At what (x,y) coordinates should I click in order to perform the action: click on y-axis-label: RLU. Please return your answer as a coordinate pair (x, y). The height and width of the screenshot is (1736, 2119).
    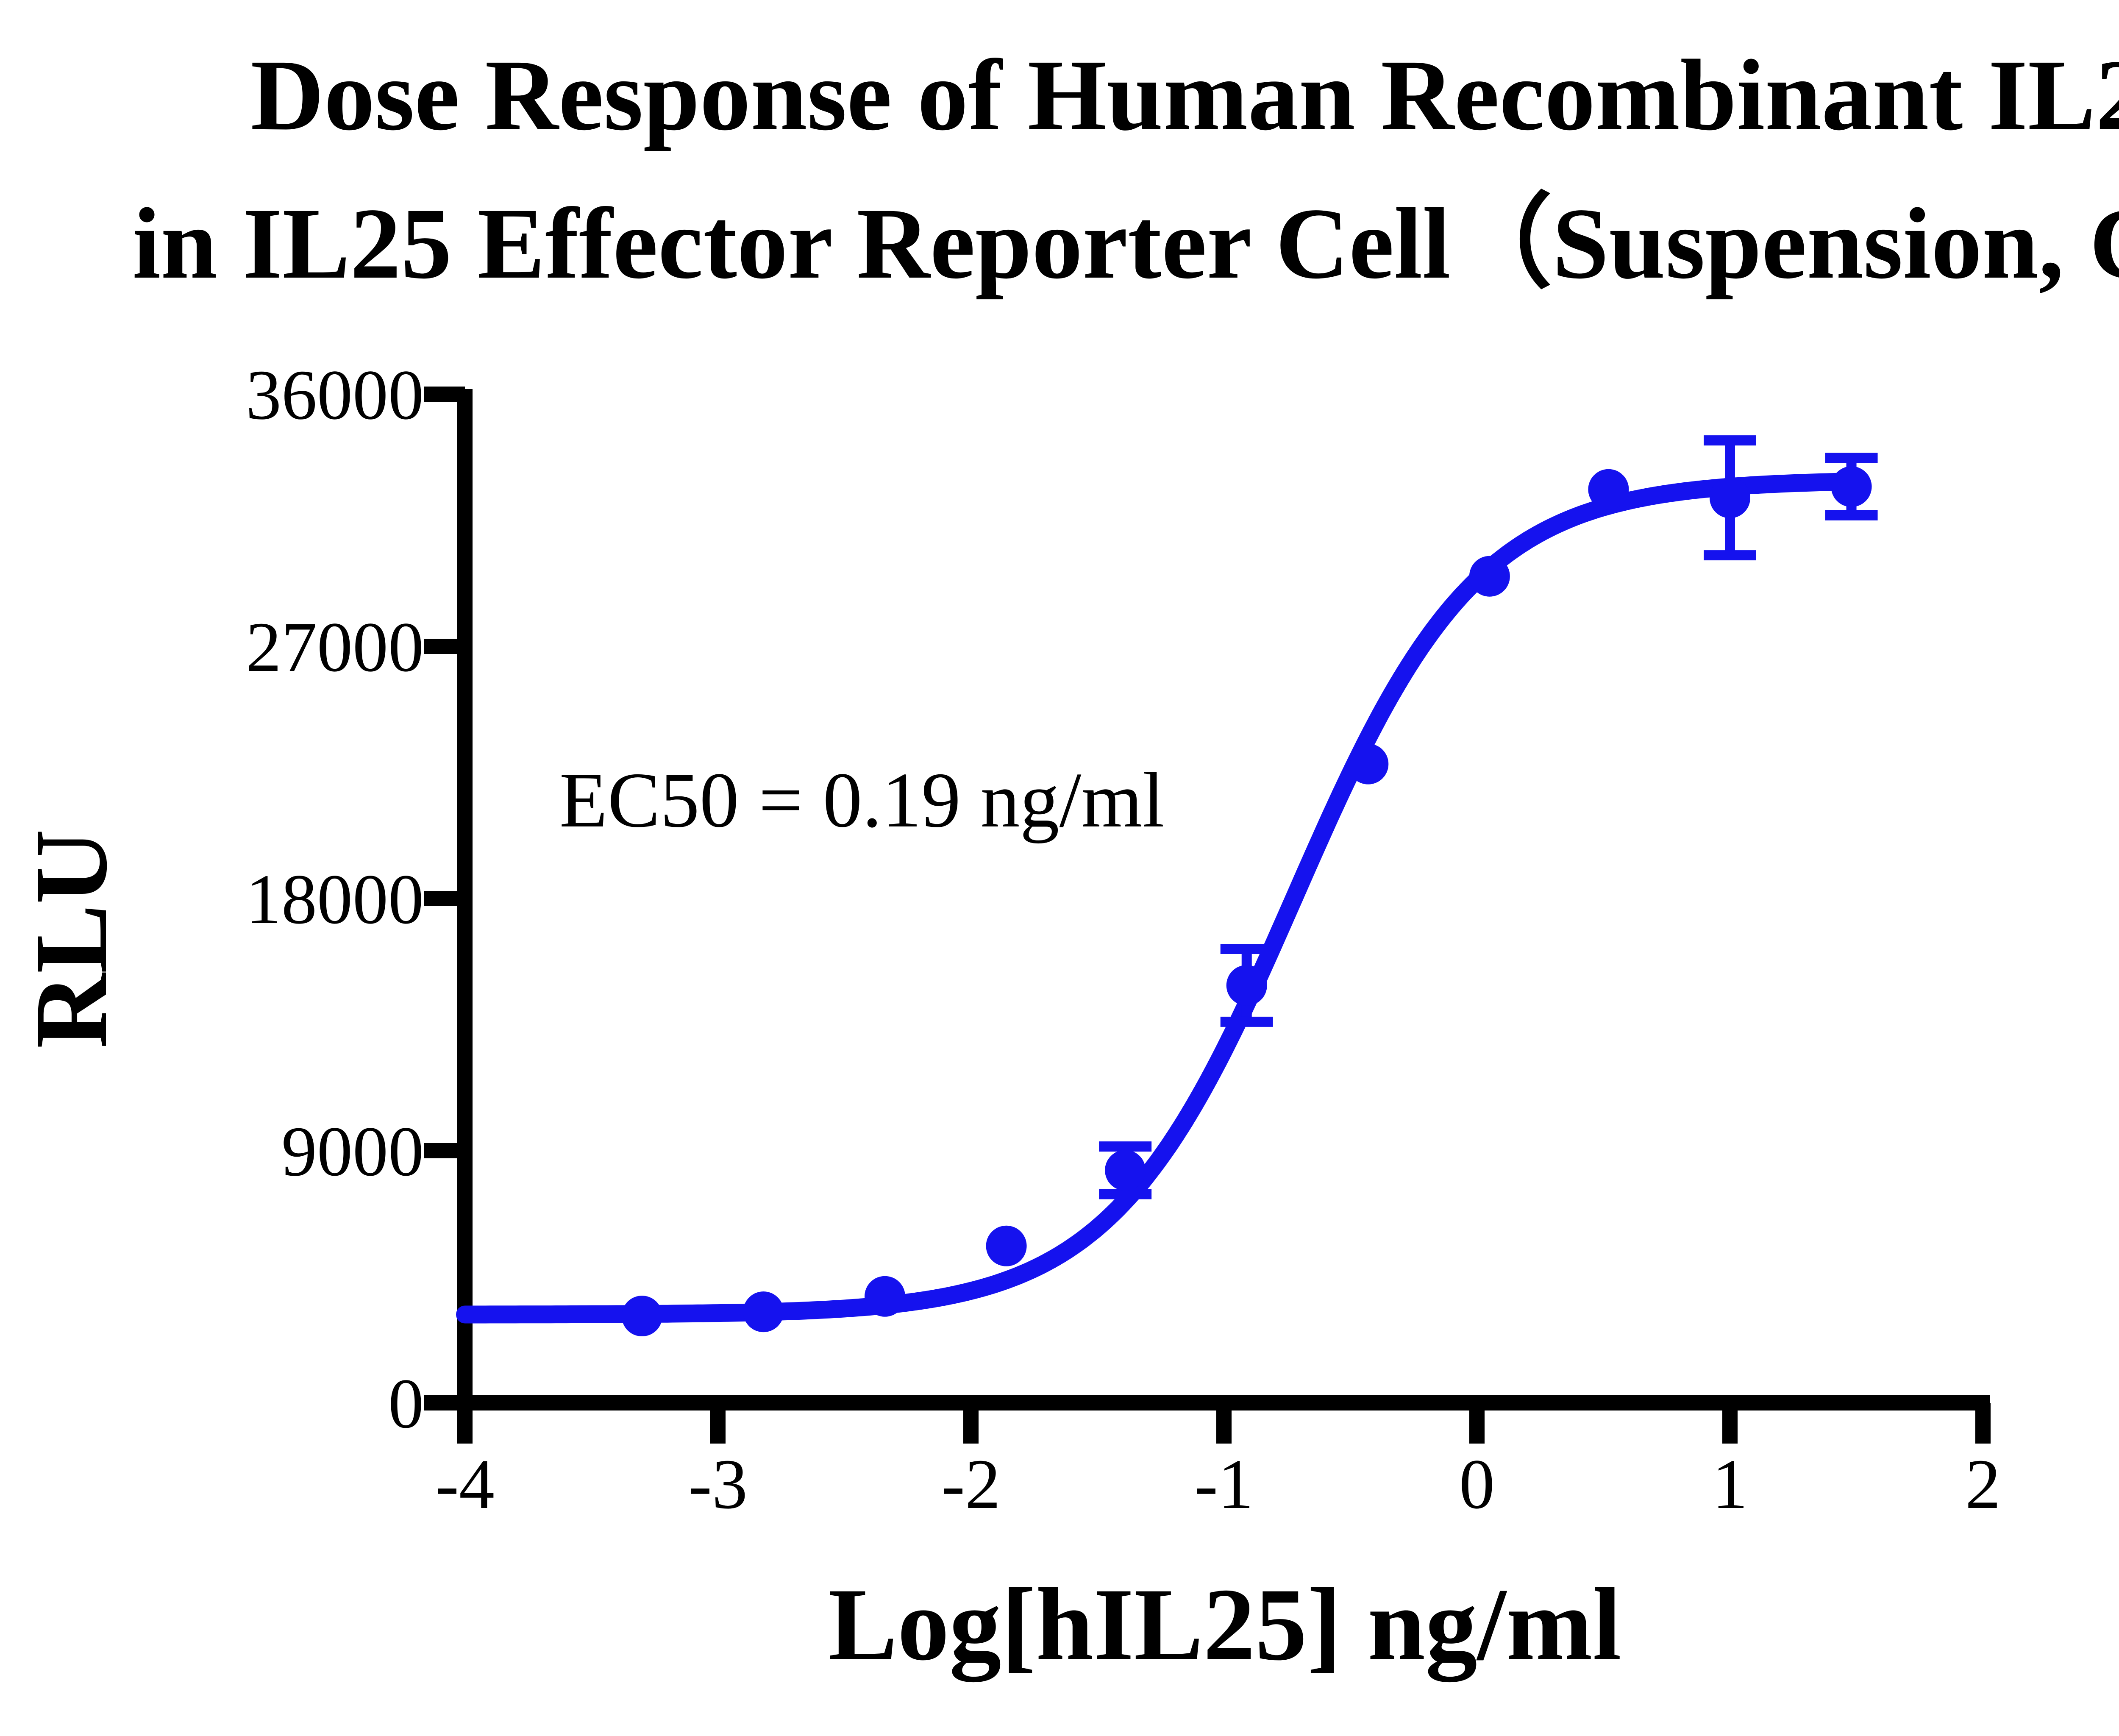
    Looking at the image, I should click on (71, 938).